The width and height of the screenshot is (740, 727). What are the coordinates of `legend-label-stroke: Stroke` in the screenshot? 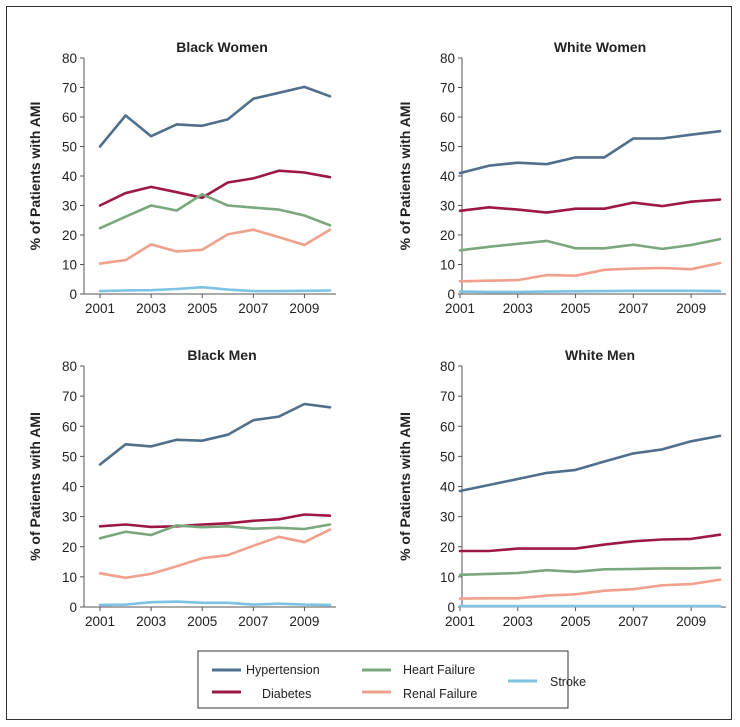 It's located at (568, 682).